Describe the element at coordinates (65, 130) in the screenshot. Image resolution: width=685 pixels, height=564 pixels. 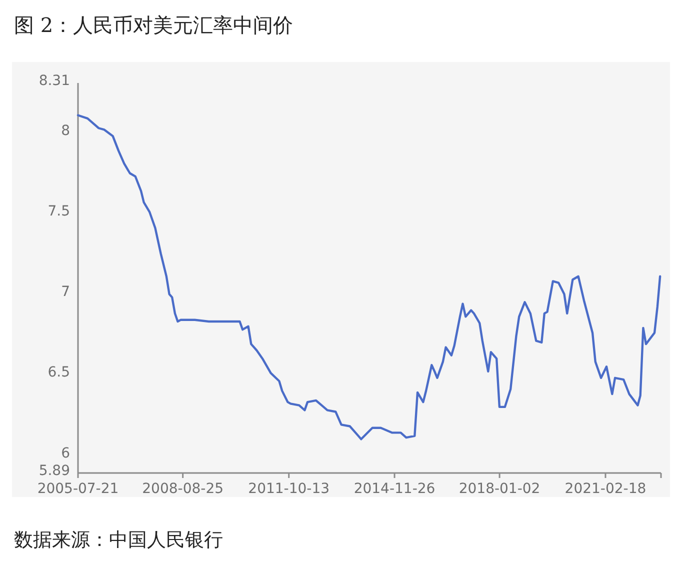
I see `y-tick-label: 8` at that location.